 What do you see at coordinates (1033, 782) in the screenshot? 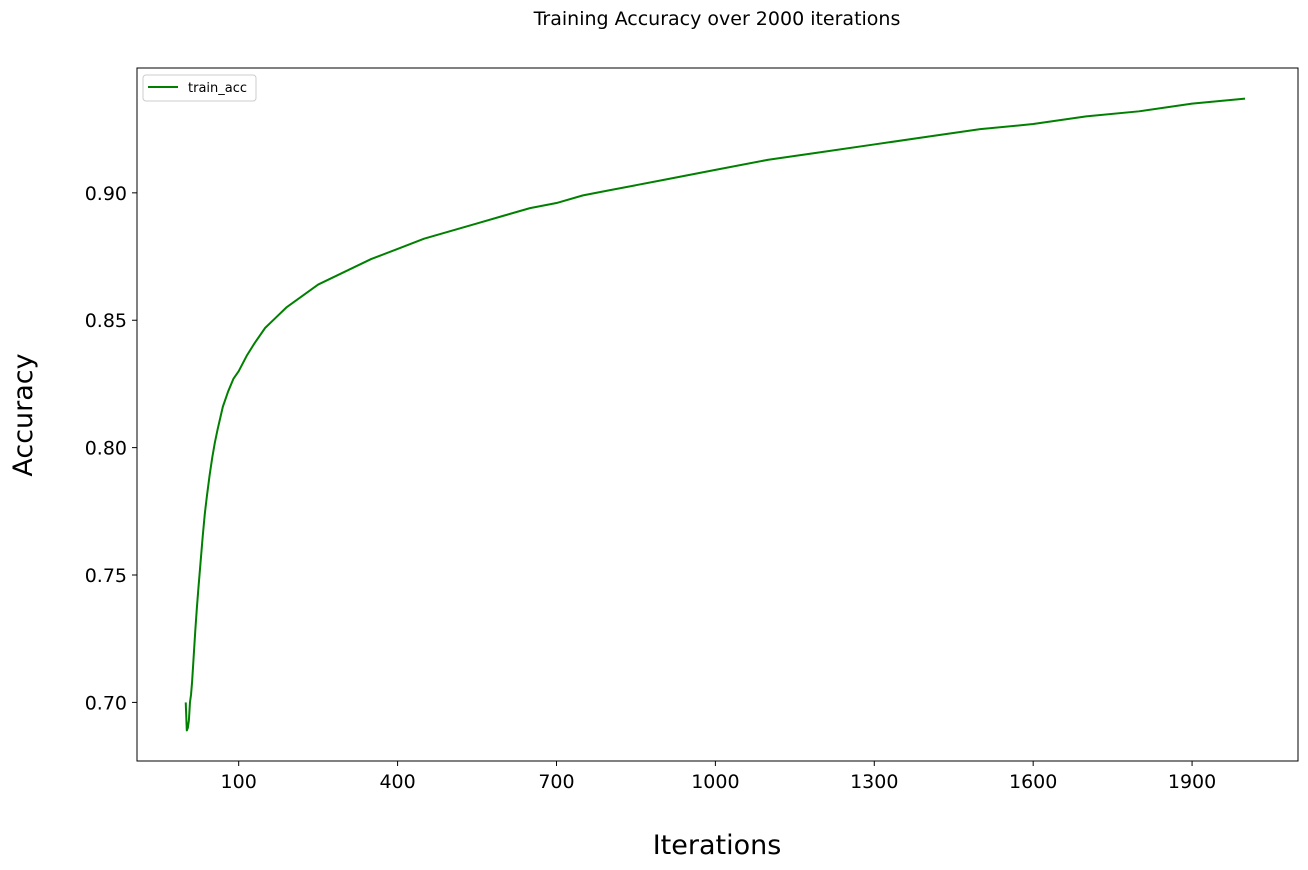
I see `x-tick-label: 1600` at bounding box center [1033, 782].